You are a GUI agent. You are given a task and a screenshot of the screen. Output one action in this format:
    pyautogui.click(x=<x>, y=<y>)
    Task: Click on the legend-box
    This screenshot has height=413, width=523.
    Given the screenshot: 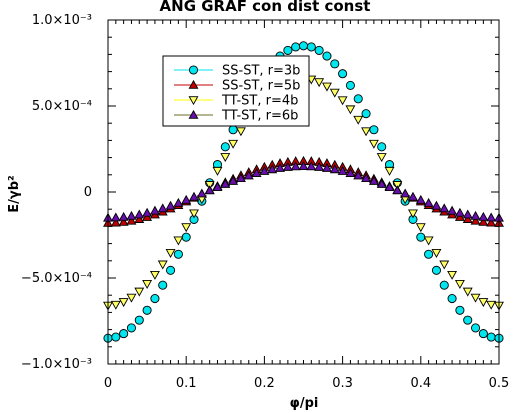 What is the action you would take?
    pyautogui.click(x=236, y=91)
    